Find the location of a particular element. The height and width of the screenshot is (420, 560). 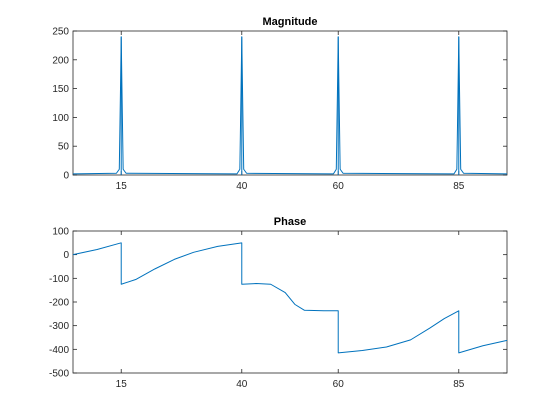

phase-y-tick-label: -400 is located at coordinates (59, 350).